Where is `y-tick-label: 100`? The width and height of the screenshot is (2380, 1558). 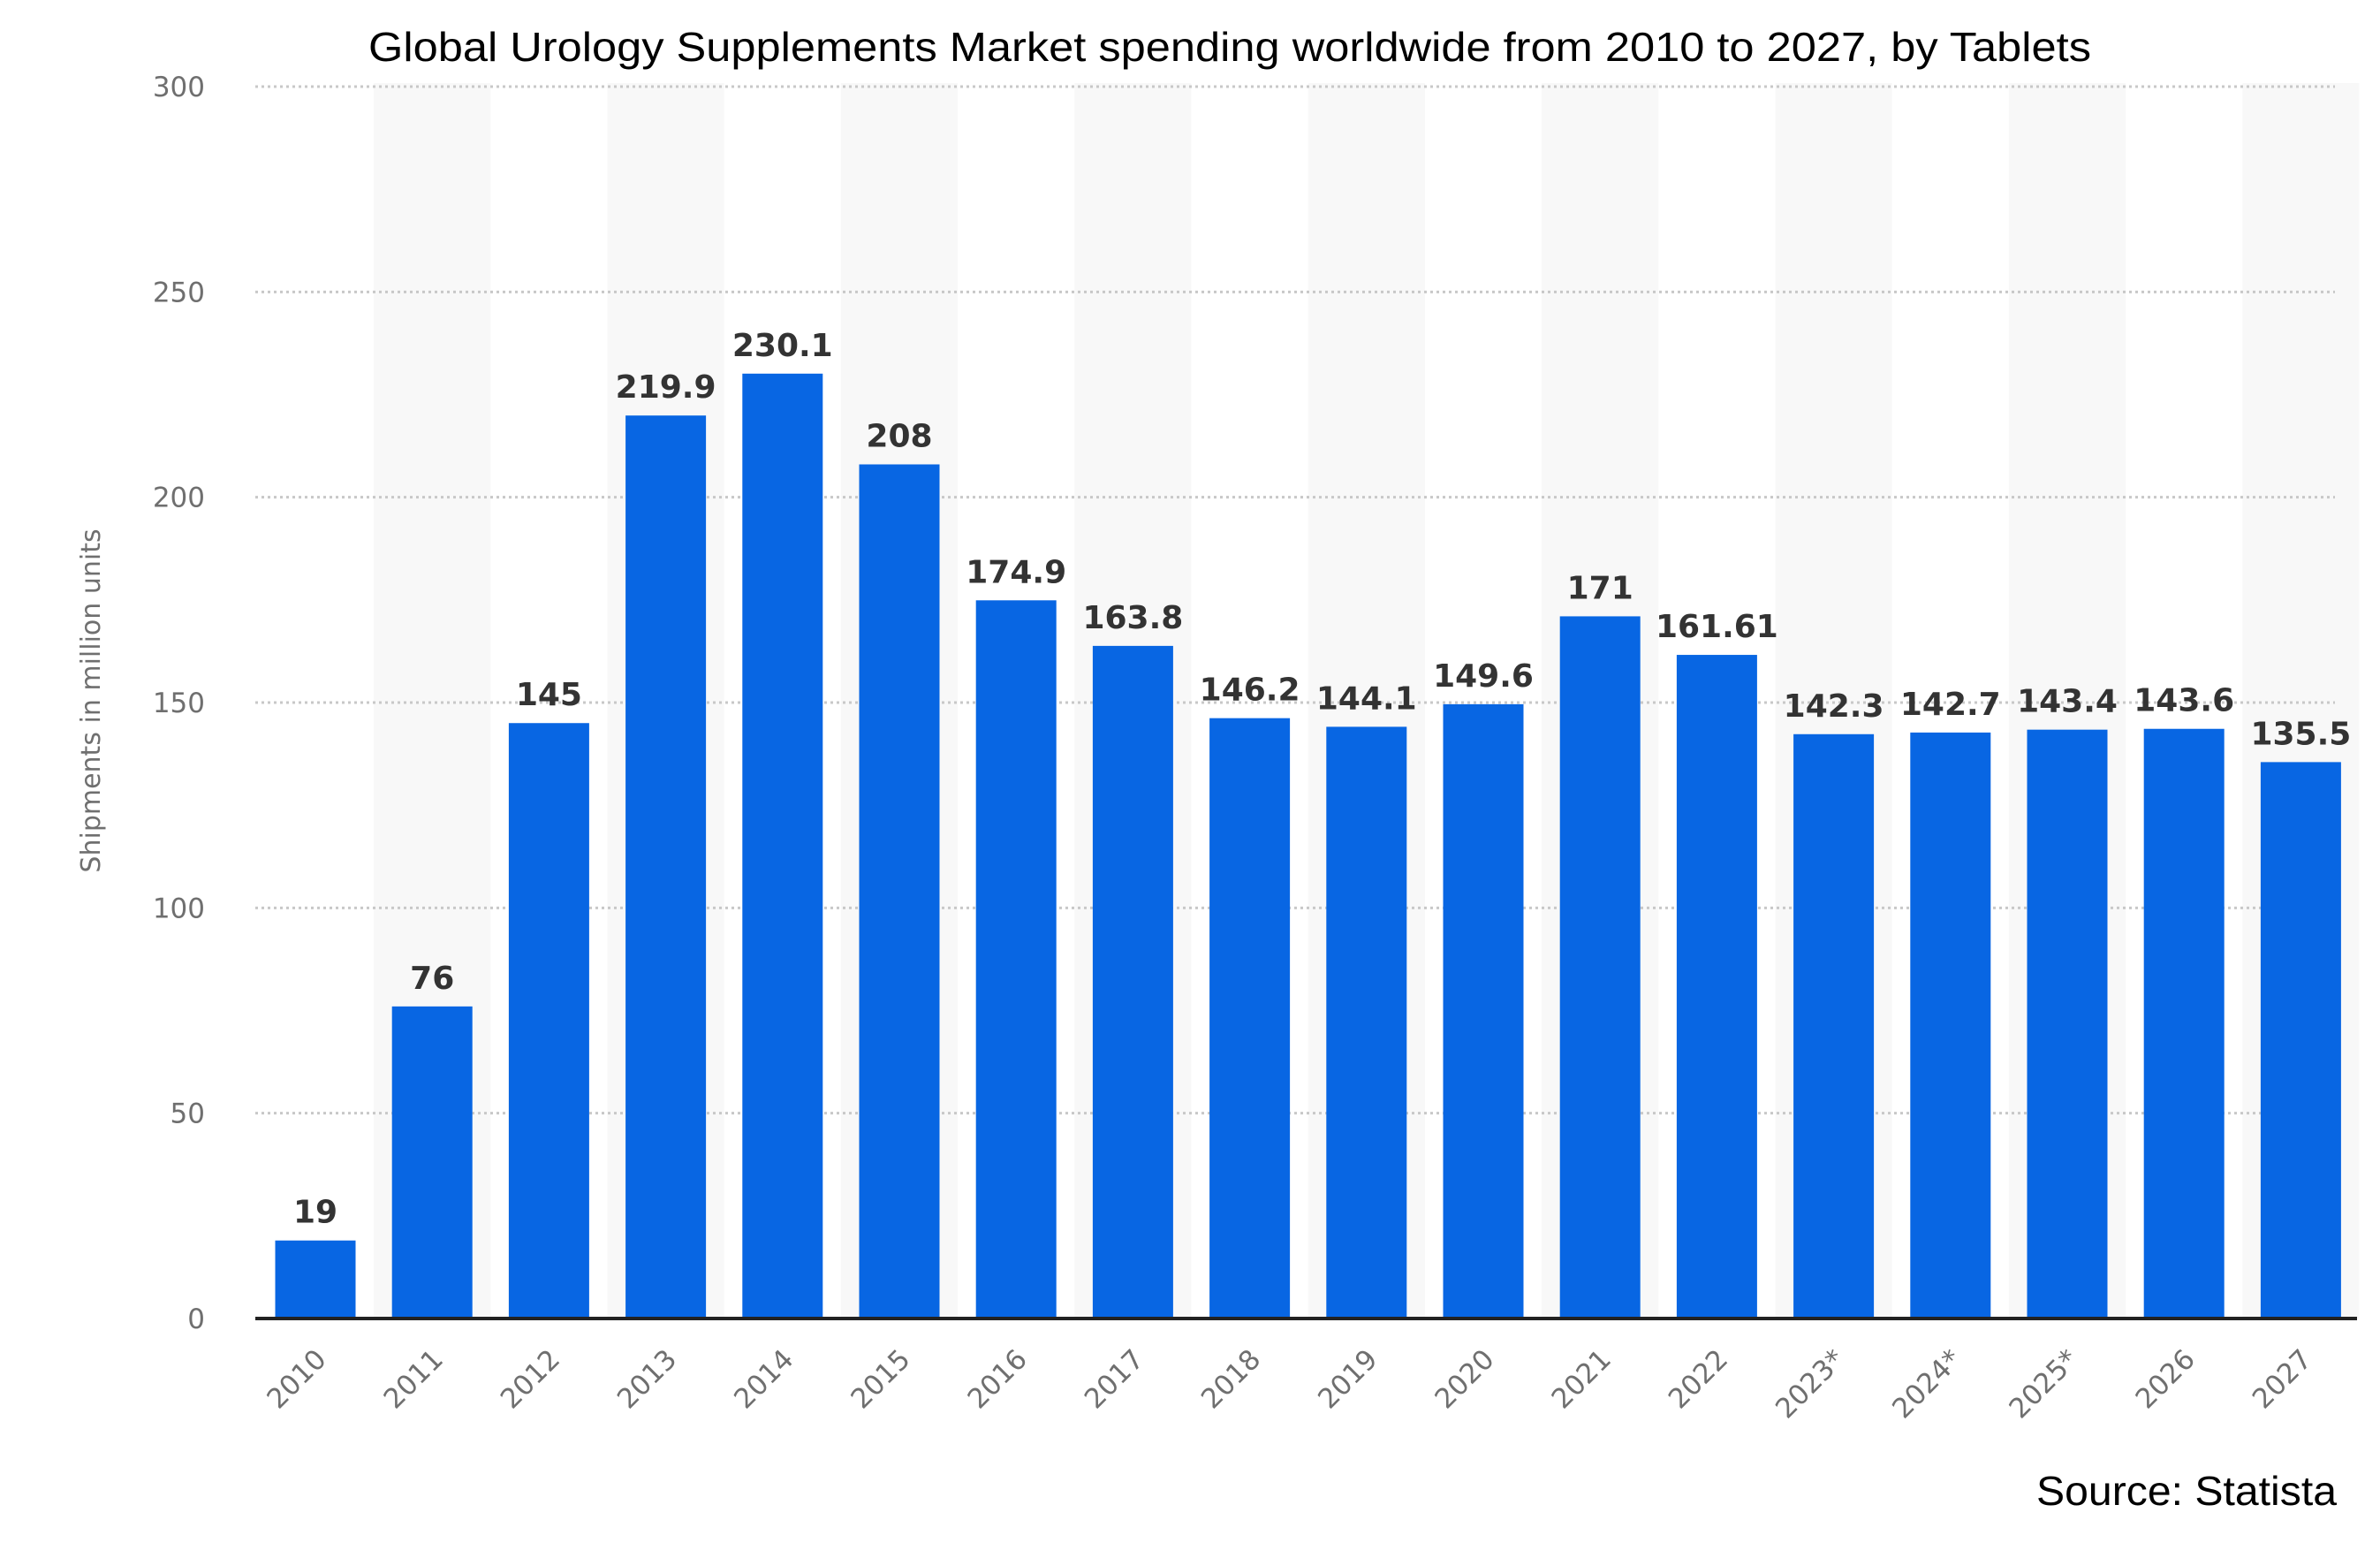
y-tick-label: 100 is located at coordinates (179, 908).